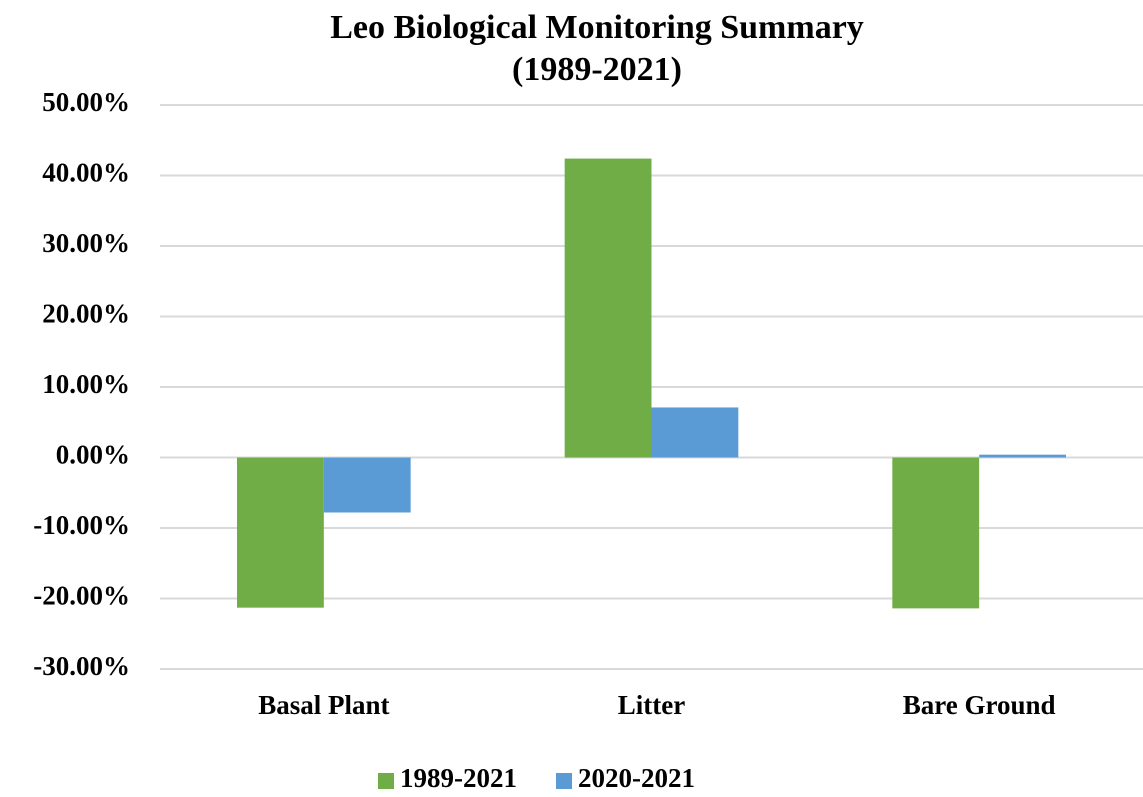  I want to click on y-tick-label: -20.00%, so click(81, 596).